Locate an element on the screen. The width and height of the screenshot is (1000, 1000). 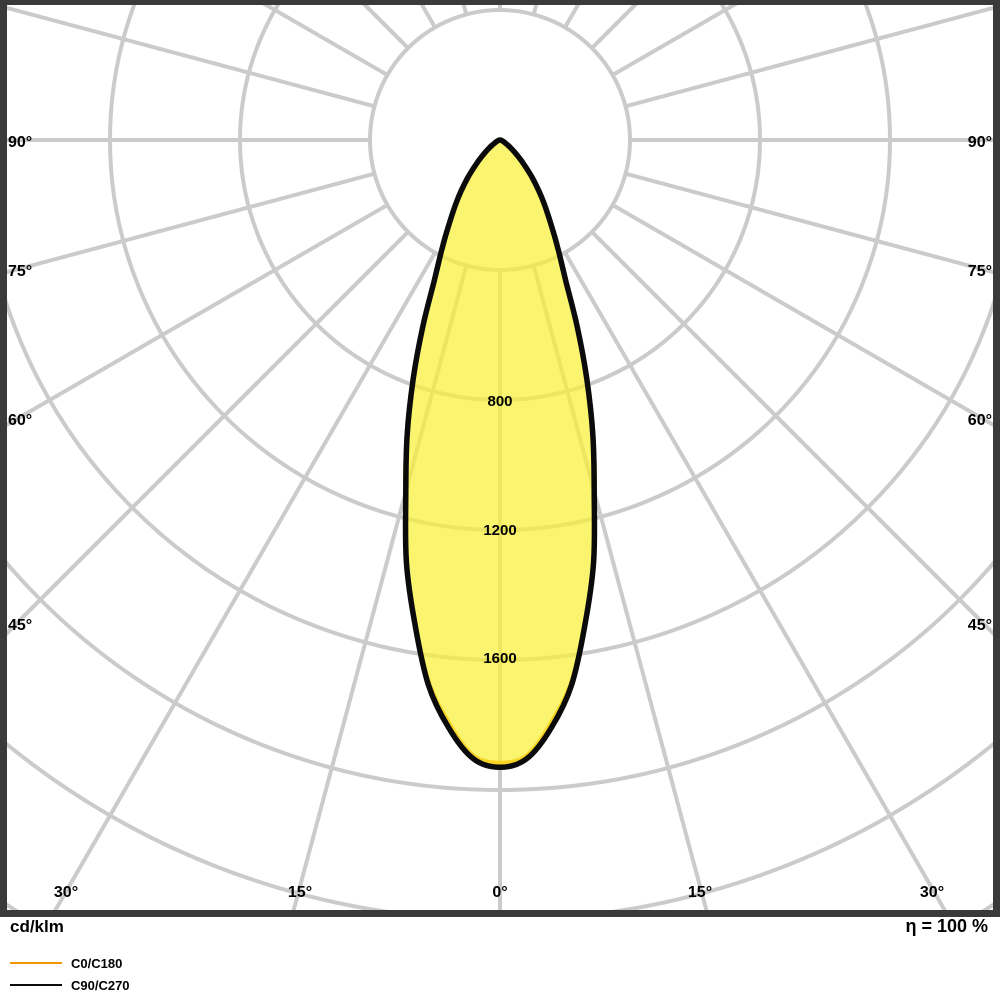
legend-swatch-c90c270 is located at coordinates (36, 985).